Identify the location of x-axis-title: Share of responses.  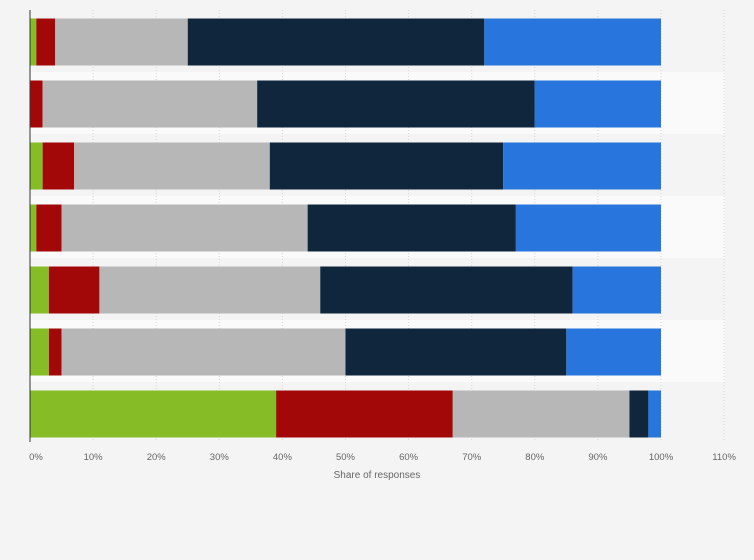
(377, 475).